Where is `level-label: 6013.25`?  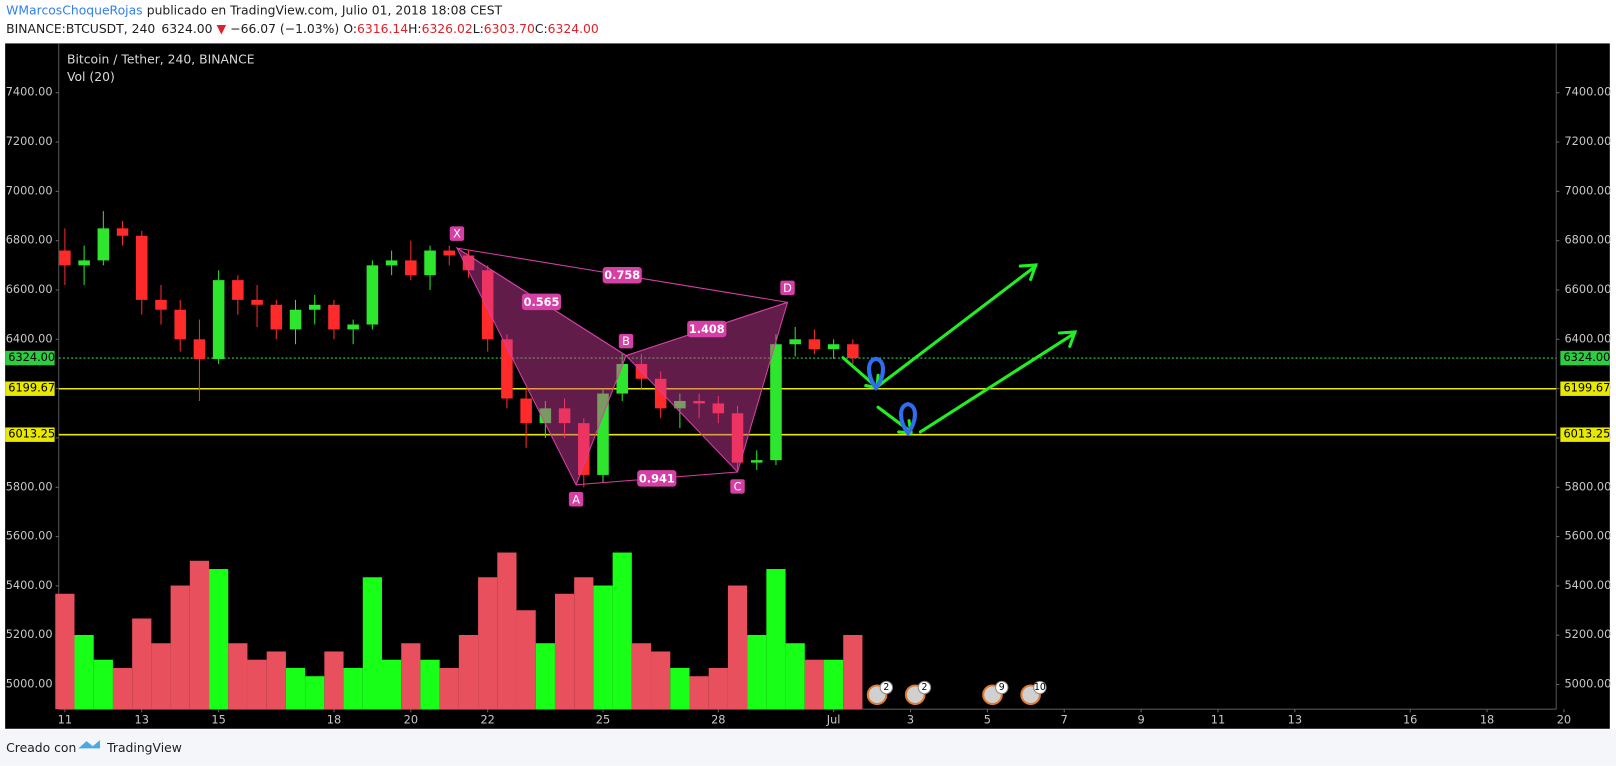 level-label: 6013.25 is located at coordinates (31, 434).